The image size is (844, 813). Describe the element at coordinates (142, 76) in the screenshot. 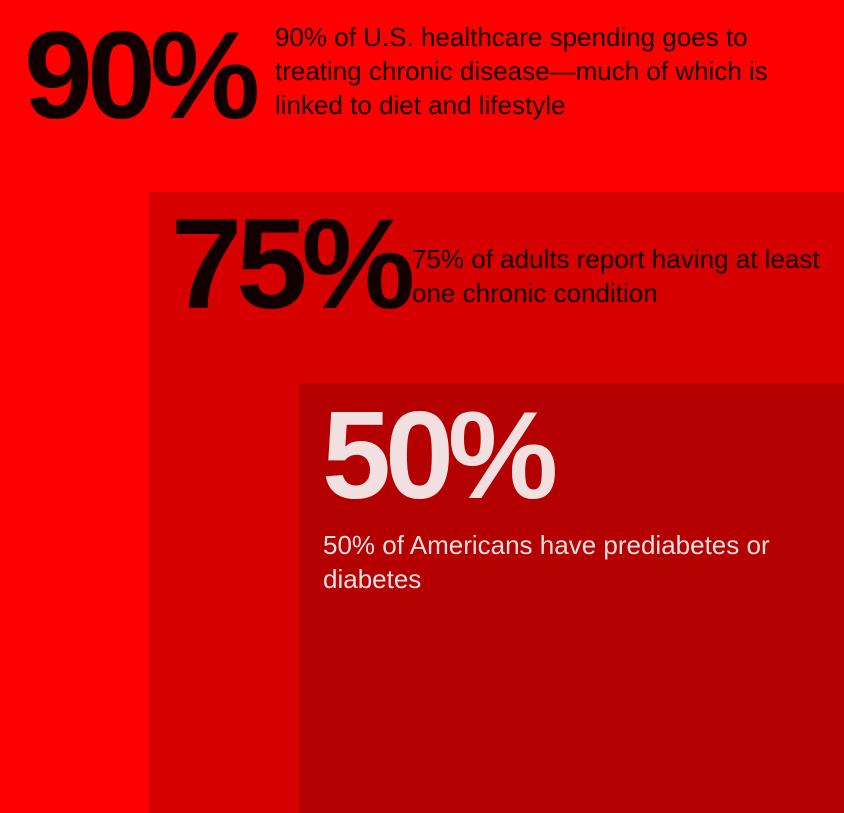

I see `stat-value-90: 90%` at that location.